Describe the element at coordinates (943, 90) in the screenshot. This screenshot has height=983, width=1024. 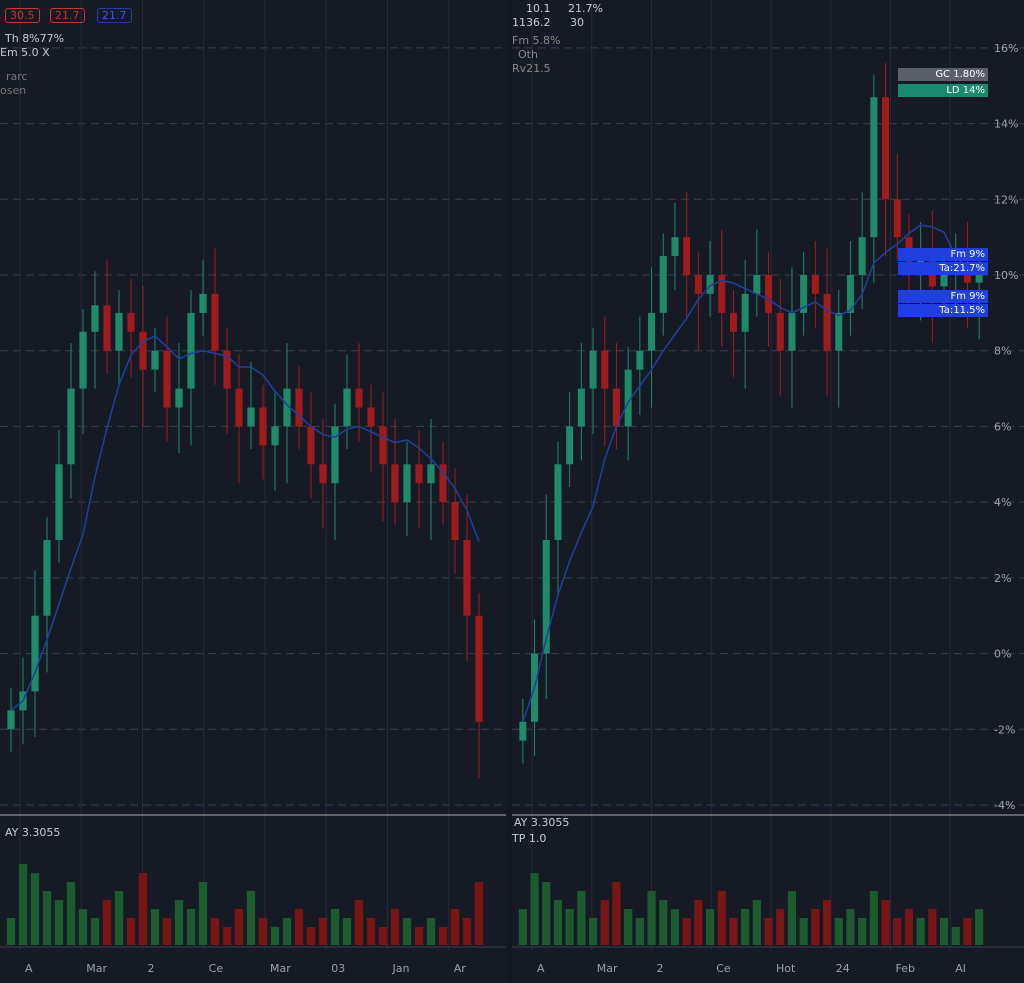
I see `price-tag-ld: LD 14%` at that location.